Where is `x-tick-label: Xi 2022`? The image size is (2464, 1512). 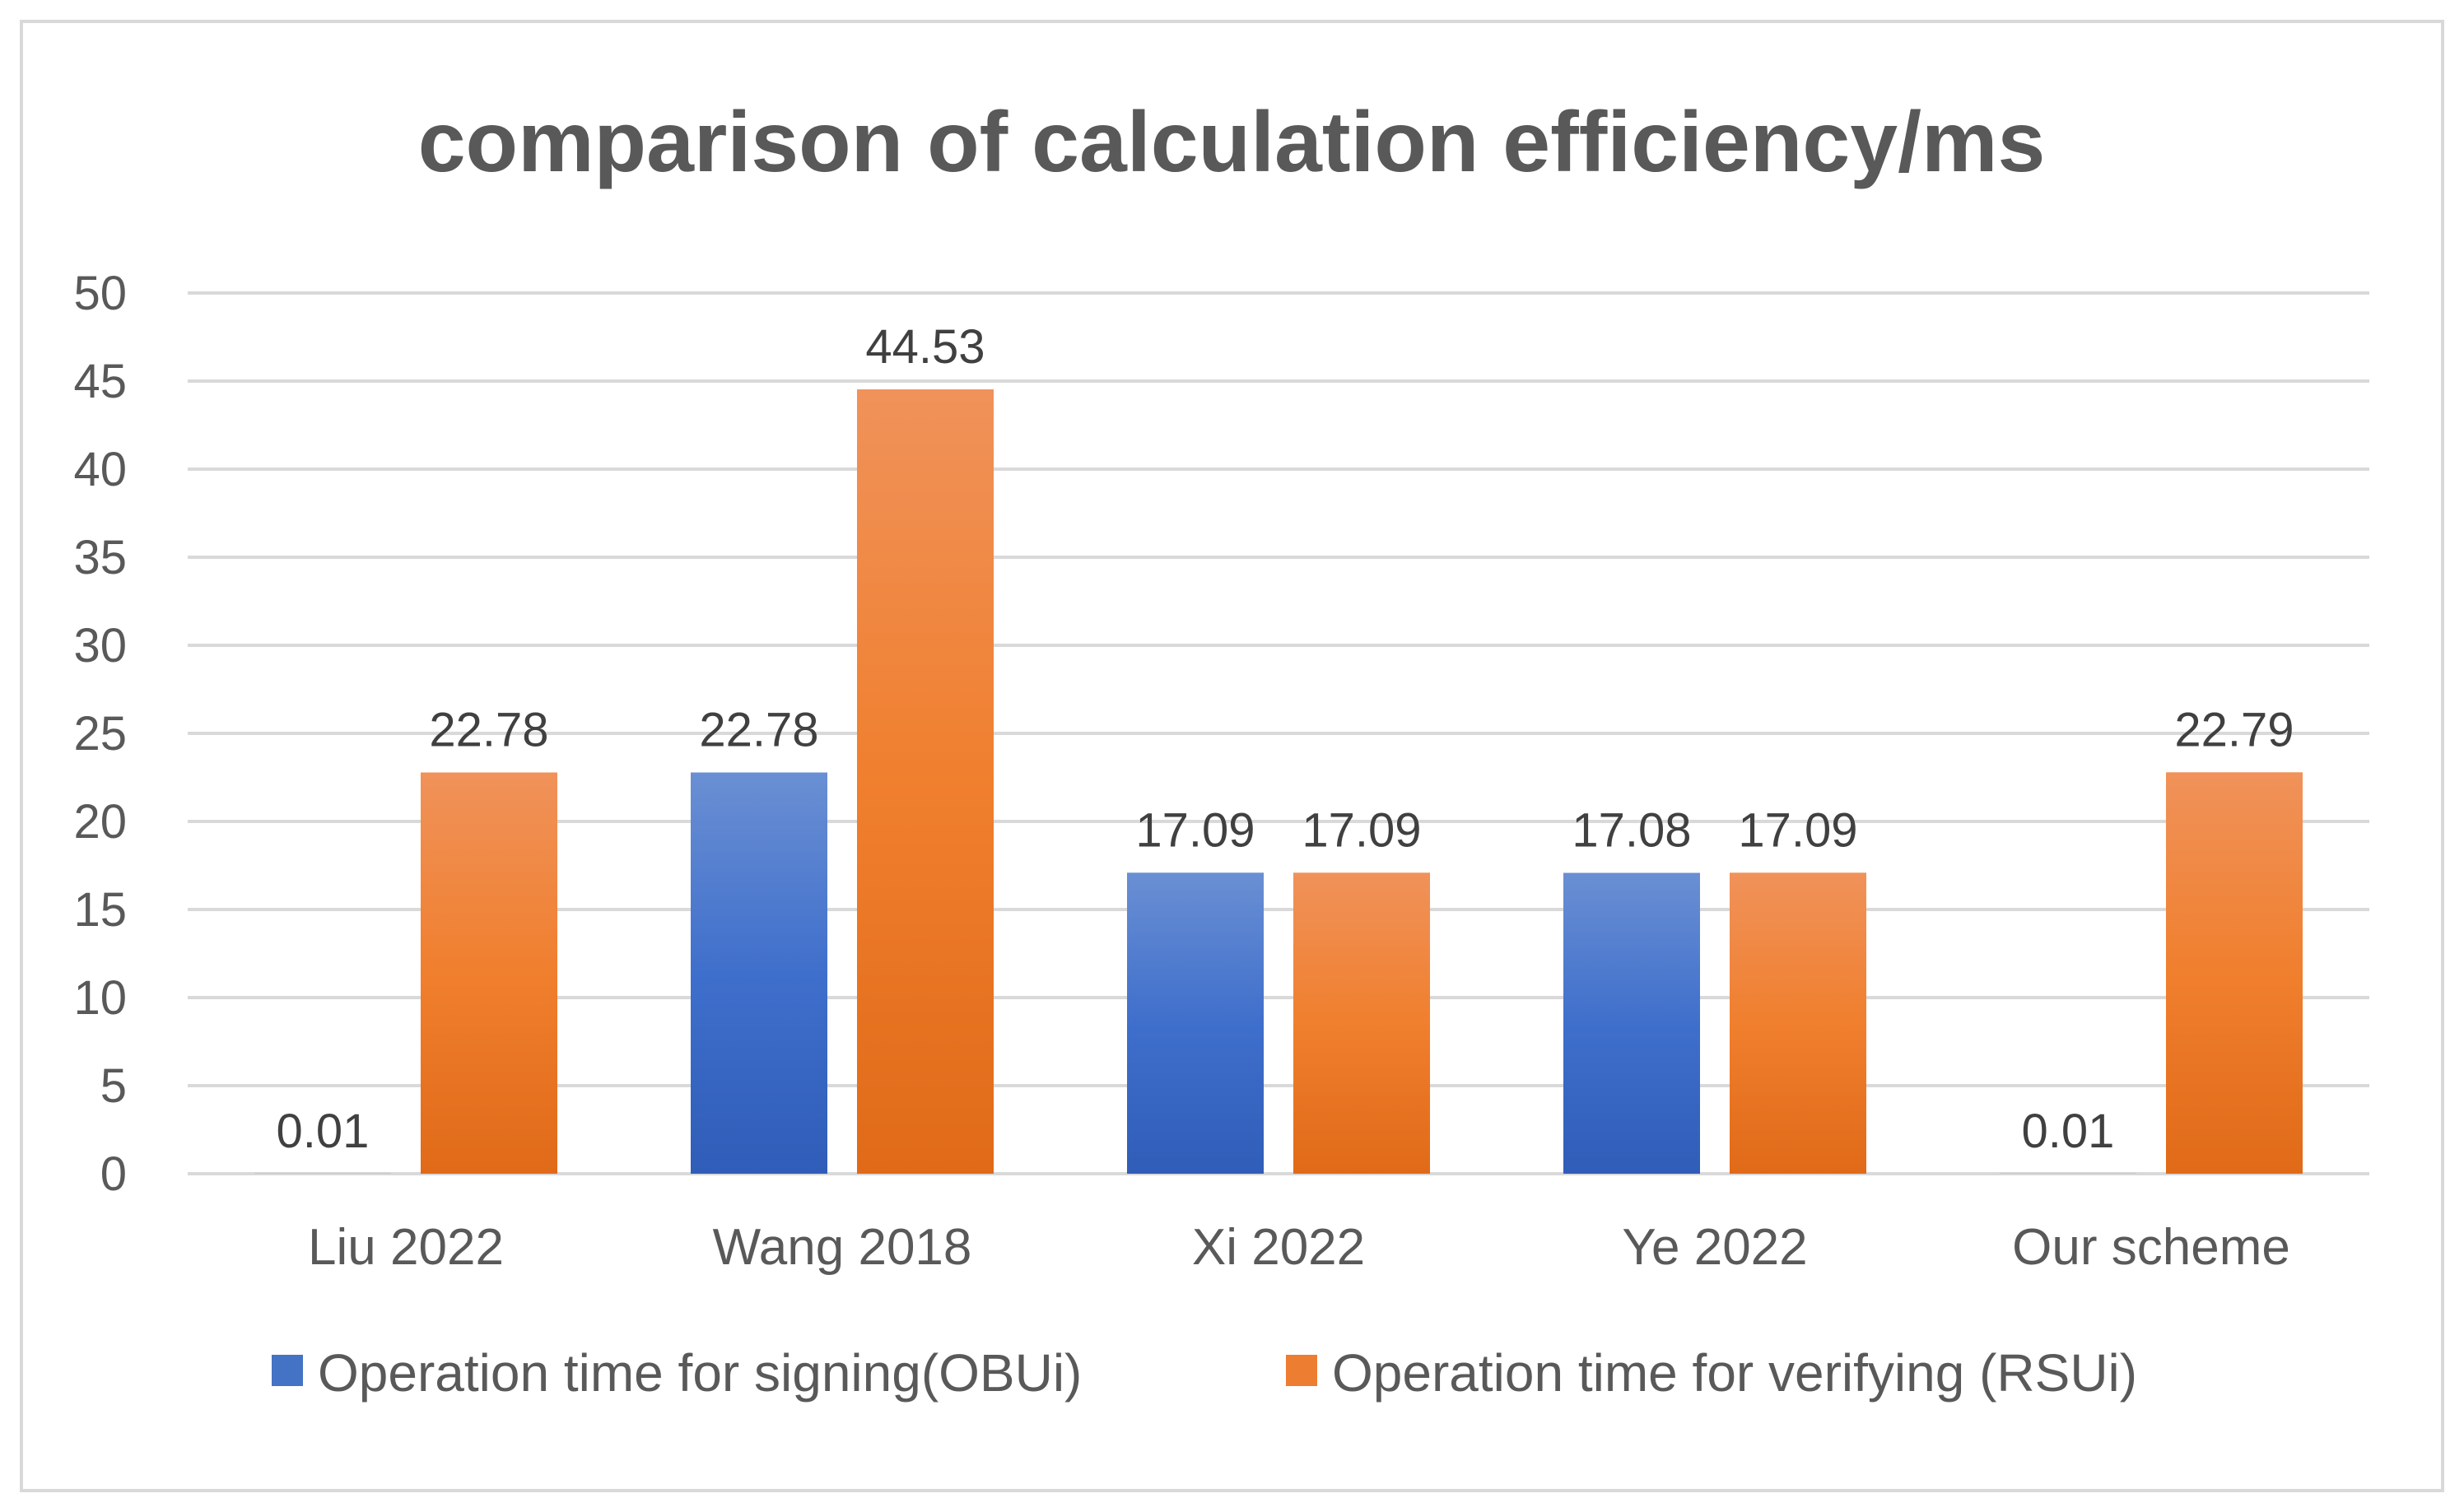
x-tick-label: Xi 2022 is located at coordinates (1278, 1248).